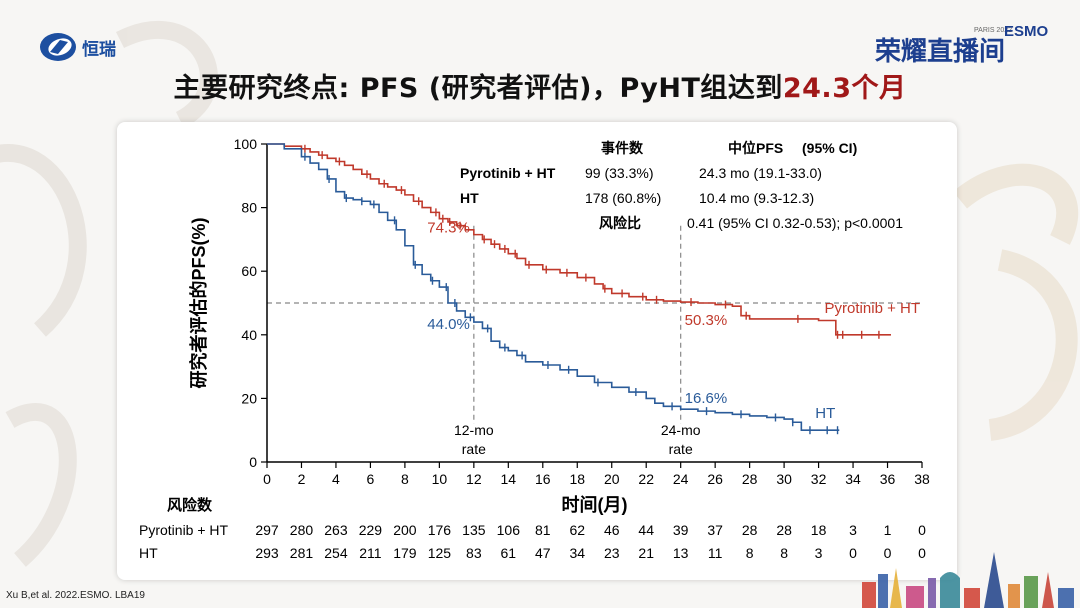 Image resolution: width=1080 pixels, height=608 pixels. Describe the element at coordinates (184, 530) in the screenshot. I see `risk-row1-arm: Pyrotinib + HT` at that location.